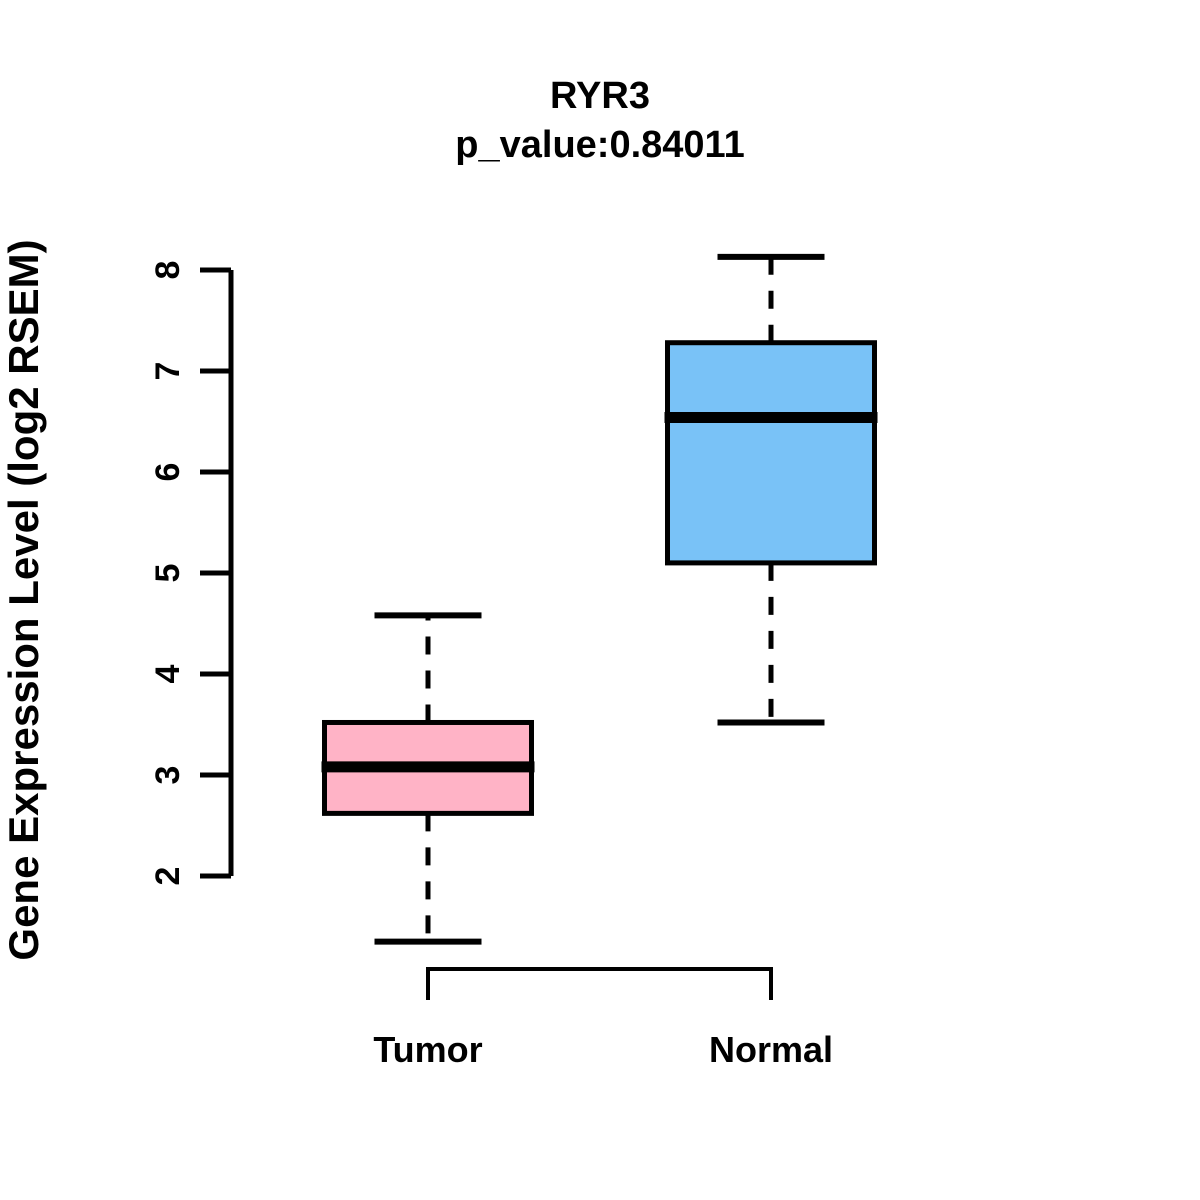 The width and height of the screenshot is (1200, 1200). Describe the element at coordinates (168, 270) in the screenshot. I see `y-tick-label-8: 8` at that location.